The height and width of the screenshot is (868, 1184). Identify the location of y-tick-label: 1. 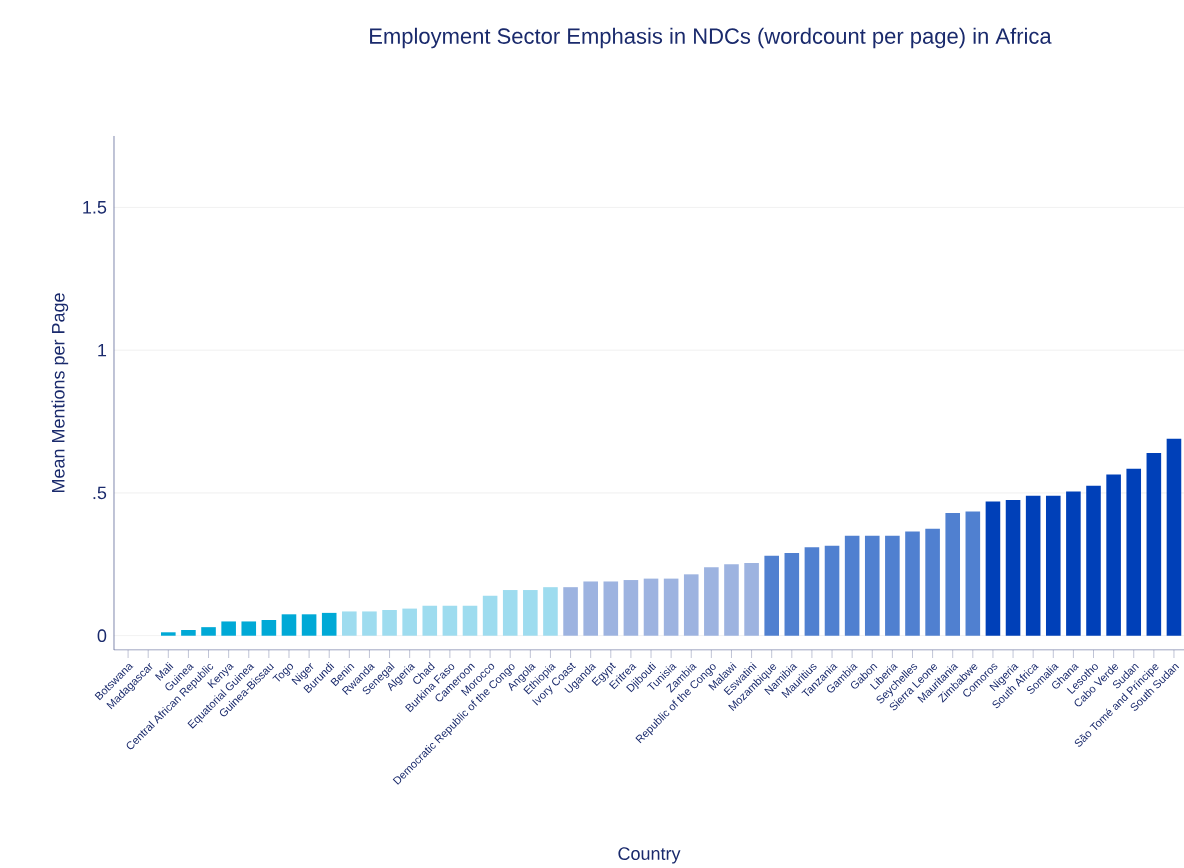
(102, 350).